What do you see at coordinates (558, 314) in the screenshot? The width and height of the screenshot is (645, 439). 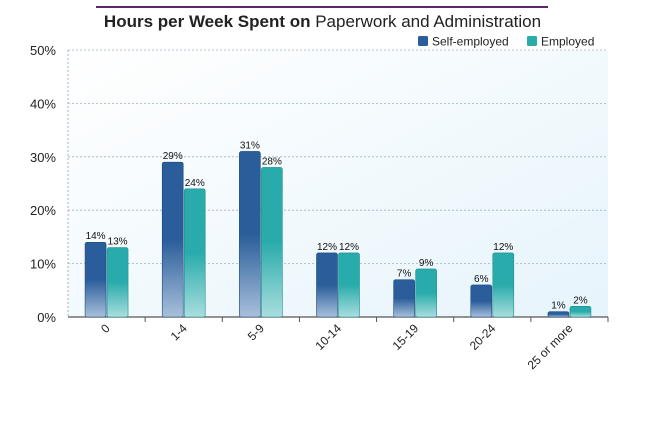 I see `bar-self-employed-25-or-more` at bounding box center [558, 314].